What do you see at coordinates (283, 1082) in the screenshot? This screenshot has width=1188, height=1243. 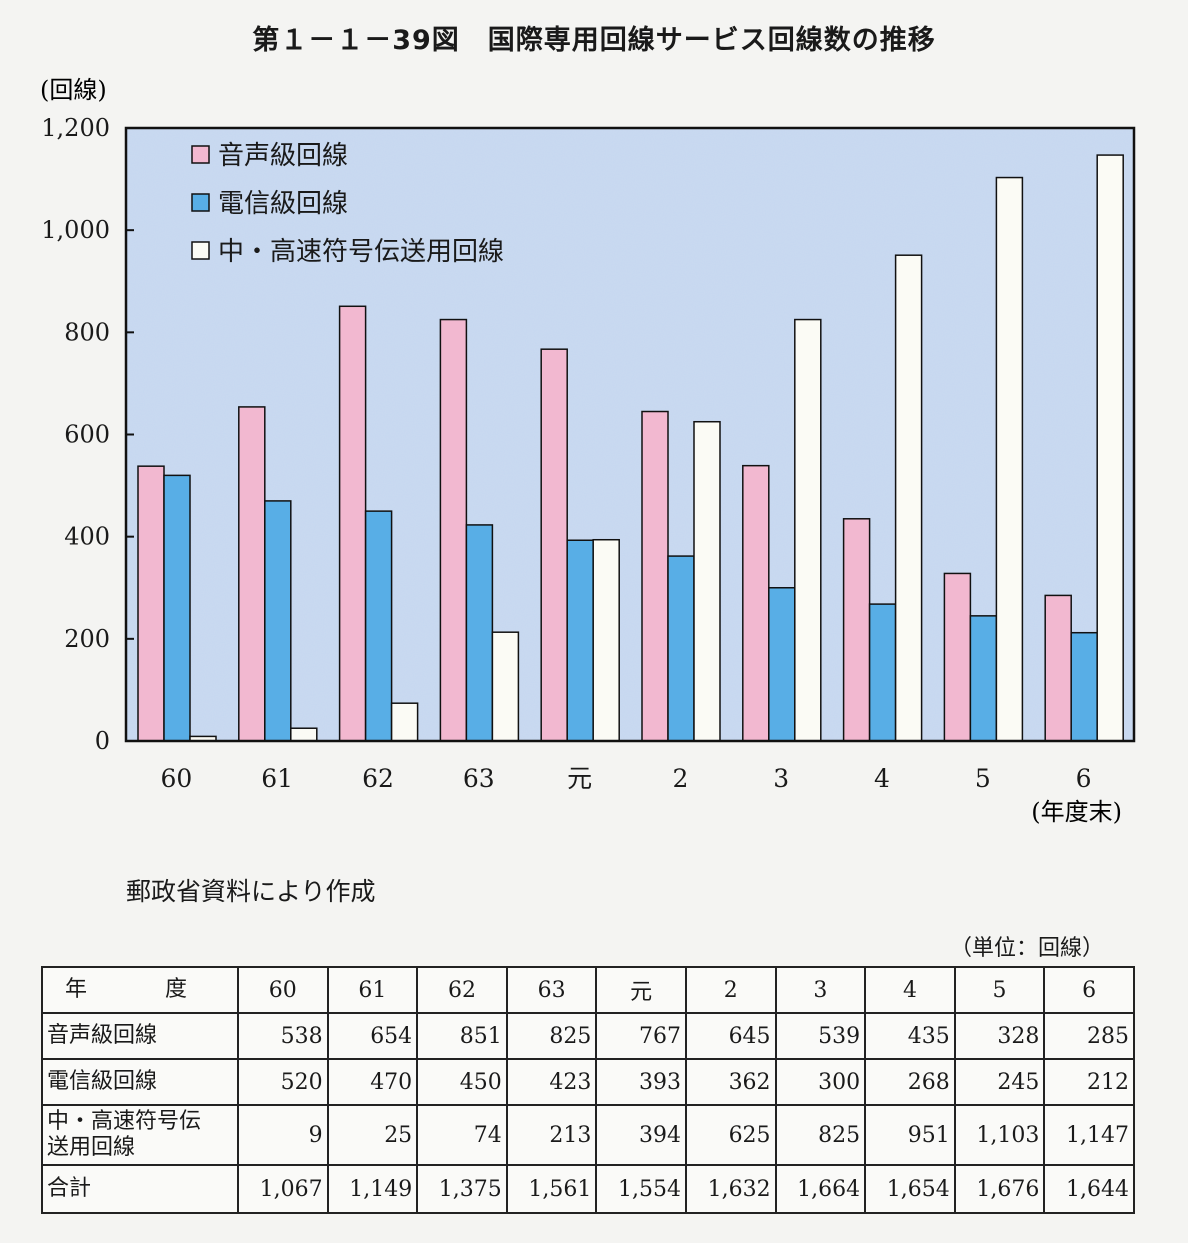 I see `table-cell: 520` at bounding box center [283, 1082].